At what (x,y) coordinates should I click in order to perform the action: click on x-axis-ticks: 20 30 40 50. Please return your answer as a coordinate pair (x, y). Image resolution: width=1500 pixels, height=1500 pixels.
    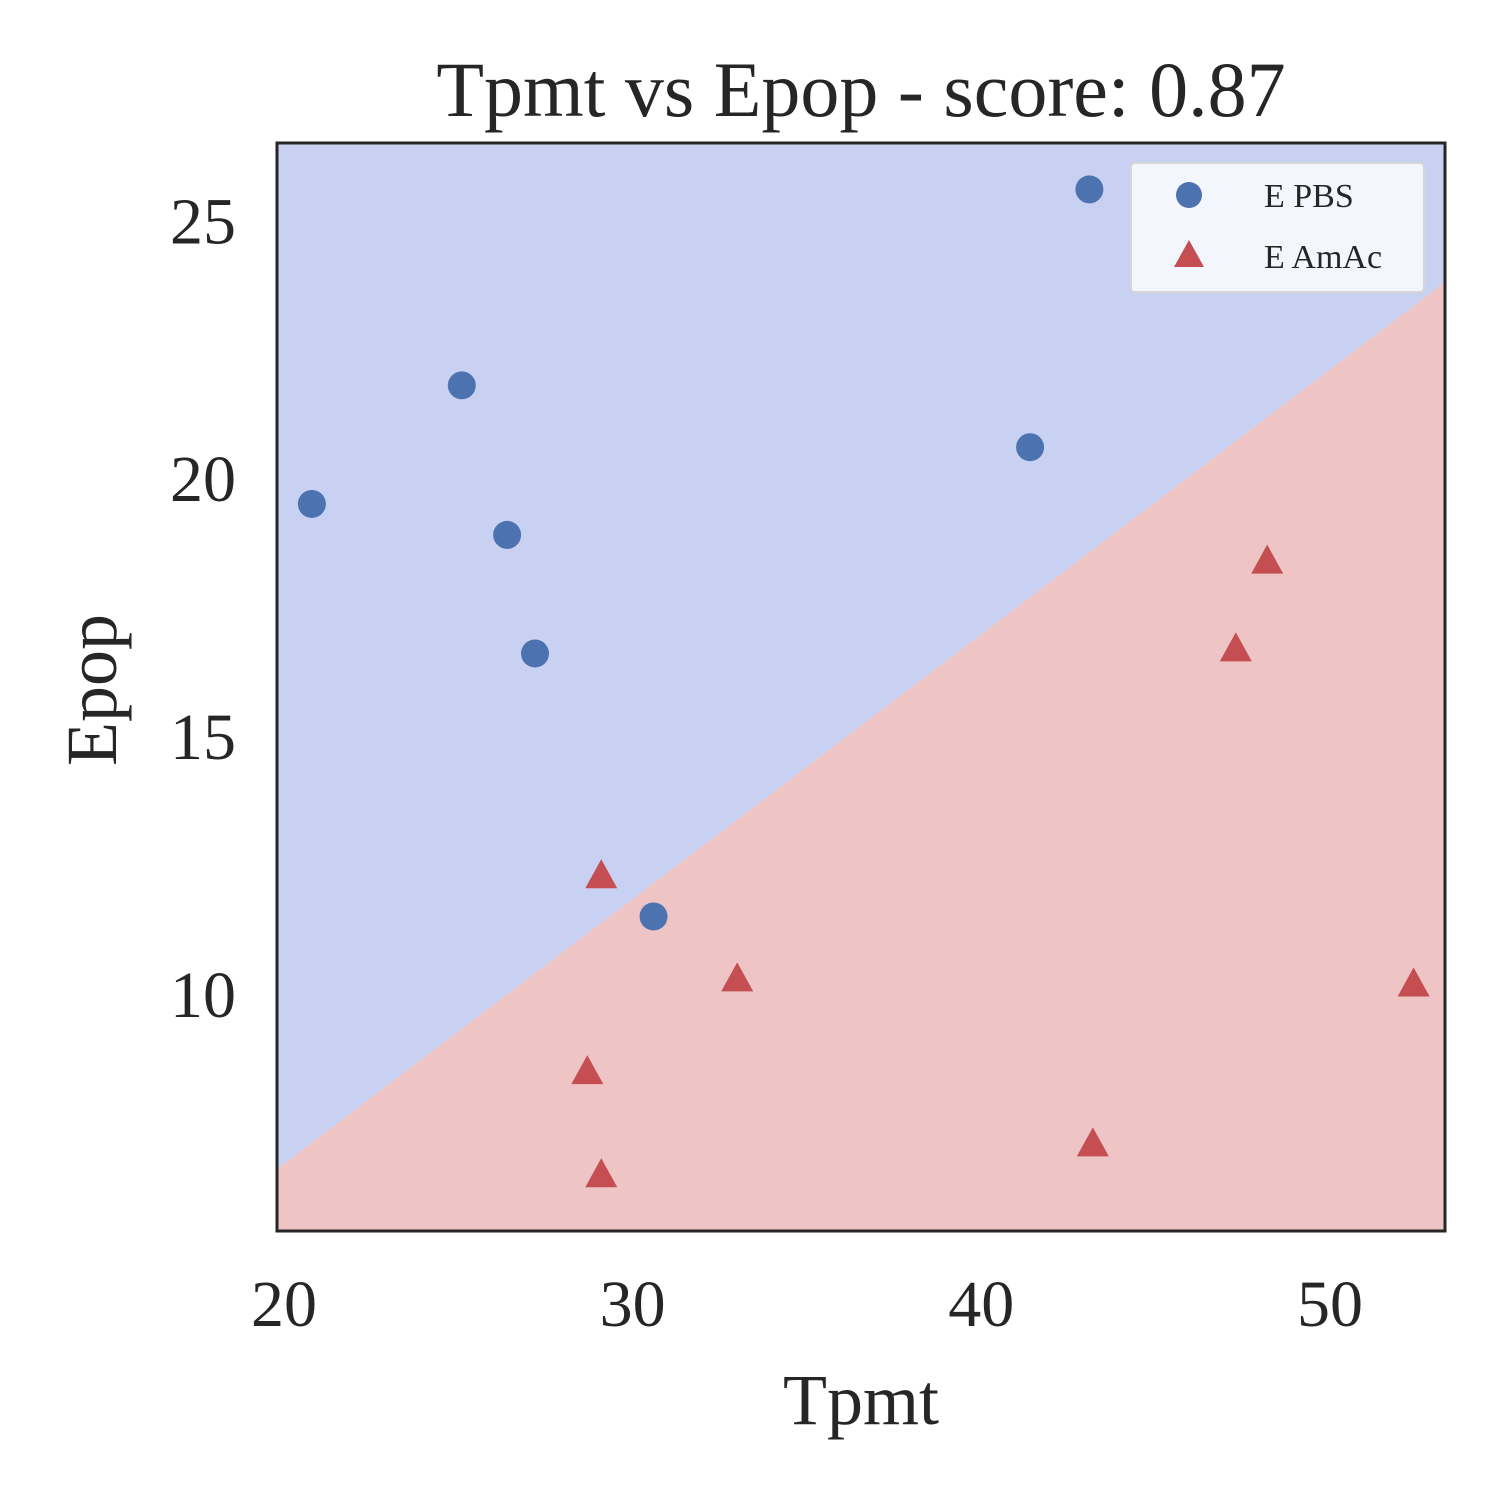
    Looking at the image, I should click on (807, 1304).